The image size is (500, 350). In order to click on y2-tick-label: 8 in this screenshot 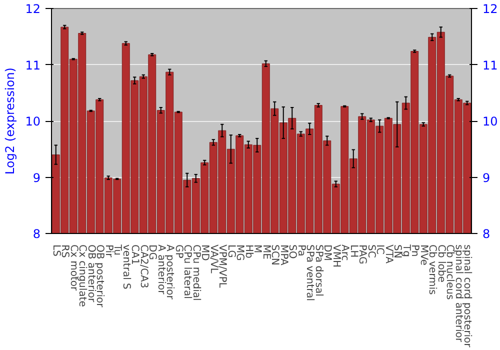, I will do `click(486, 234)`.